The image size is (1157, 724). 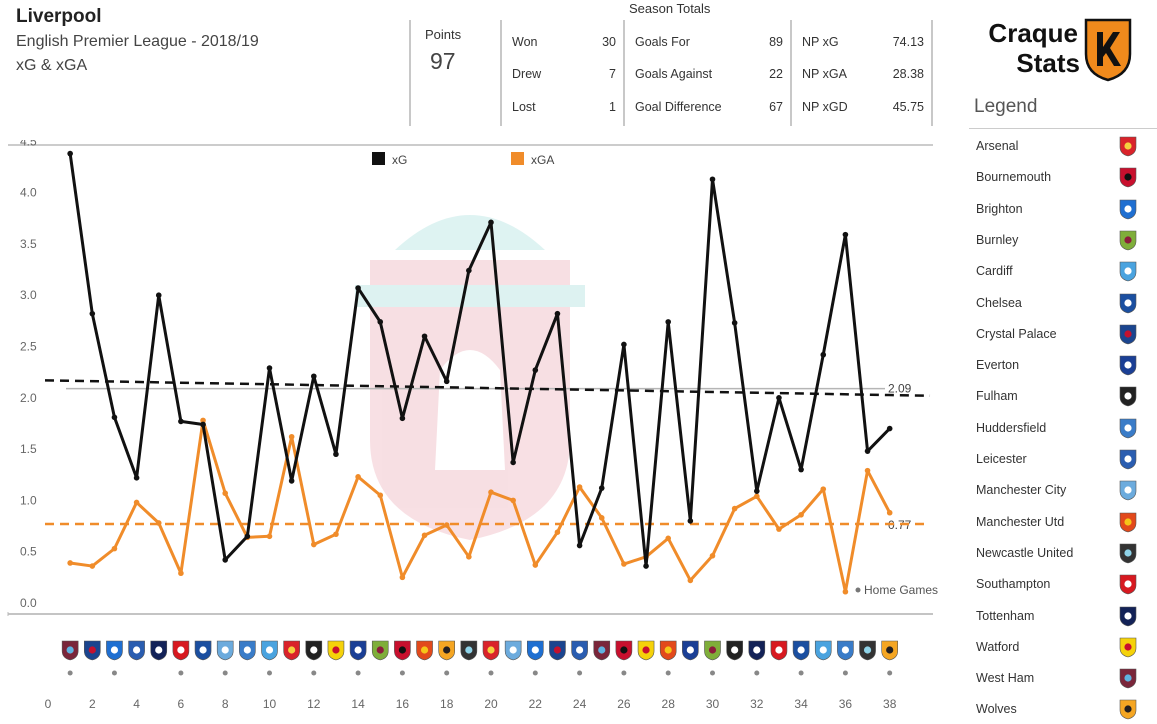 I want to click on stat-label-goals-for: Goals For, so click(x=662, y=42).